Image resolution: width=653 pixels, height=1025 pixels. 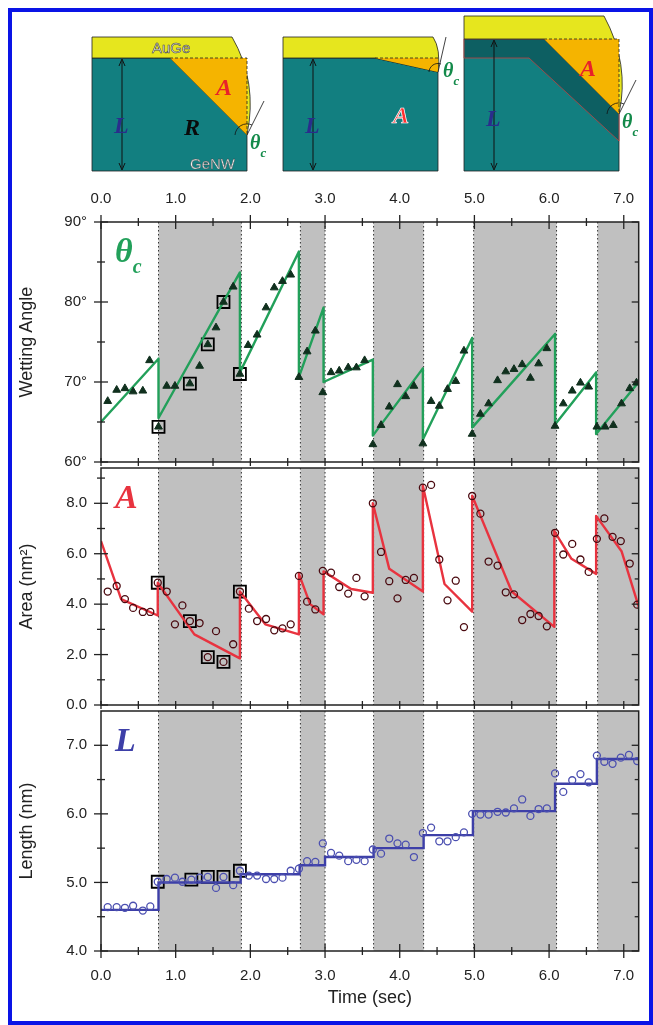 I want to click on y-axis-title: Length (nm), so click(x=25, y=831).